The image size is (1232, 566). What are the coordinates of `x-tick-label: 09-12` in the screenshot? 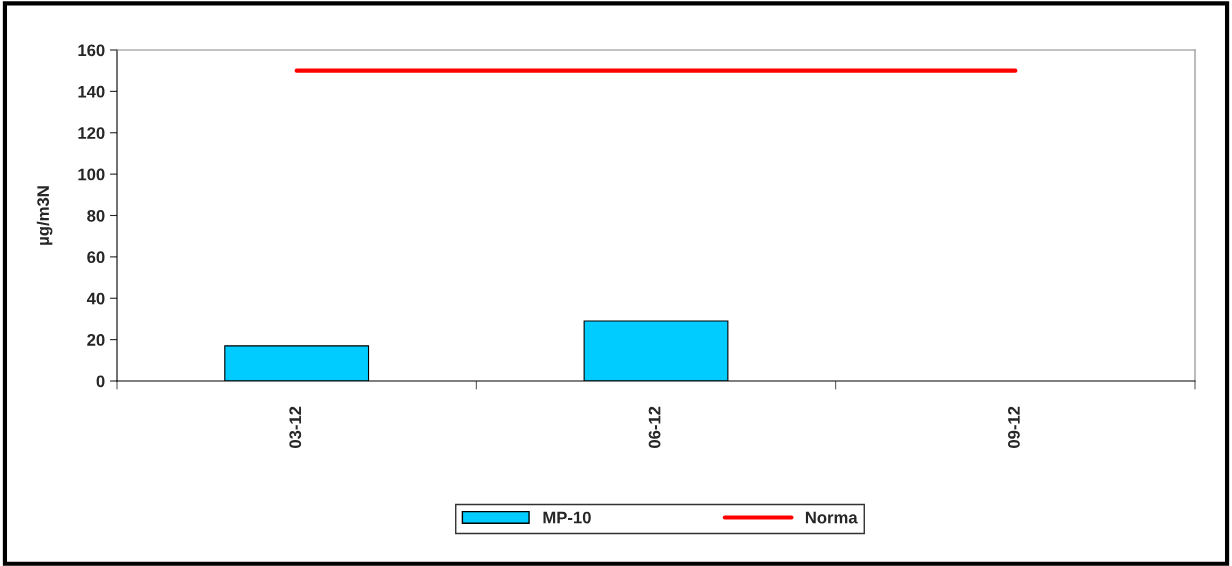 It's located at (1014, 427).